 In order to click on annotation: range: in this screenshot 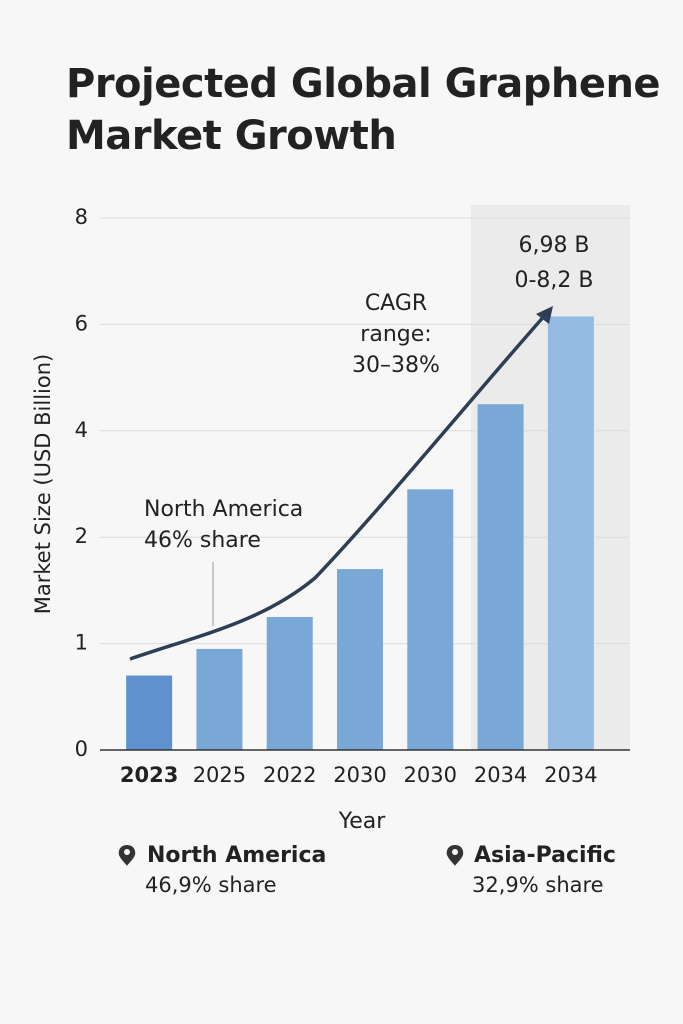, I will do `click(395, 334)`.